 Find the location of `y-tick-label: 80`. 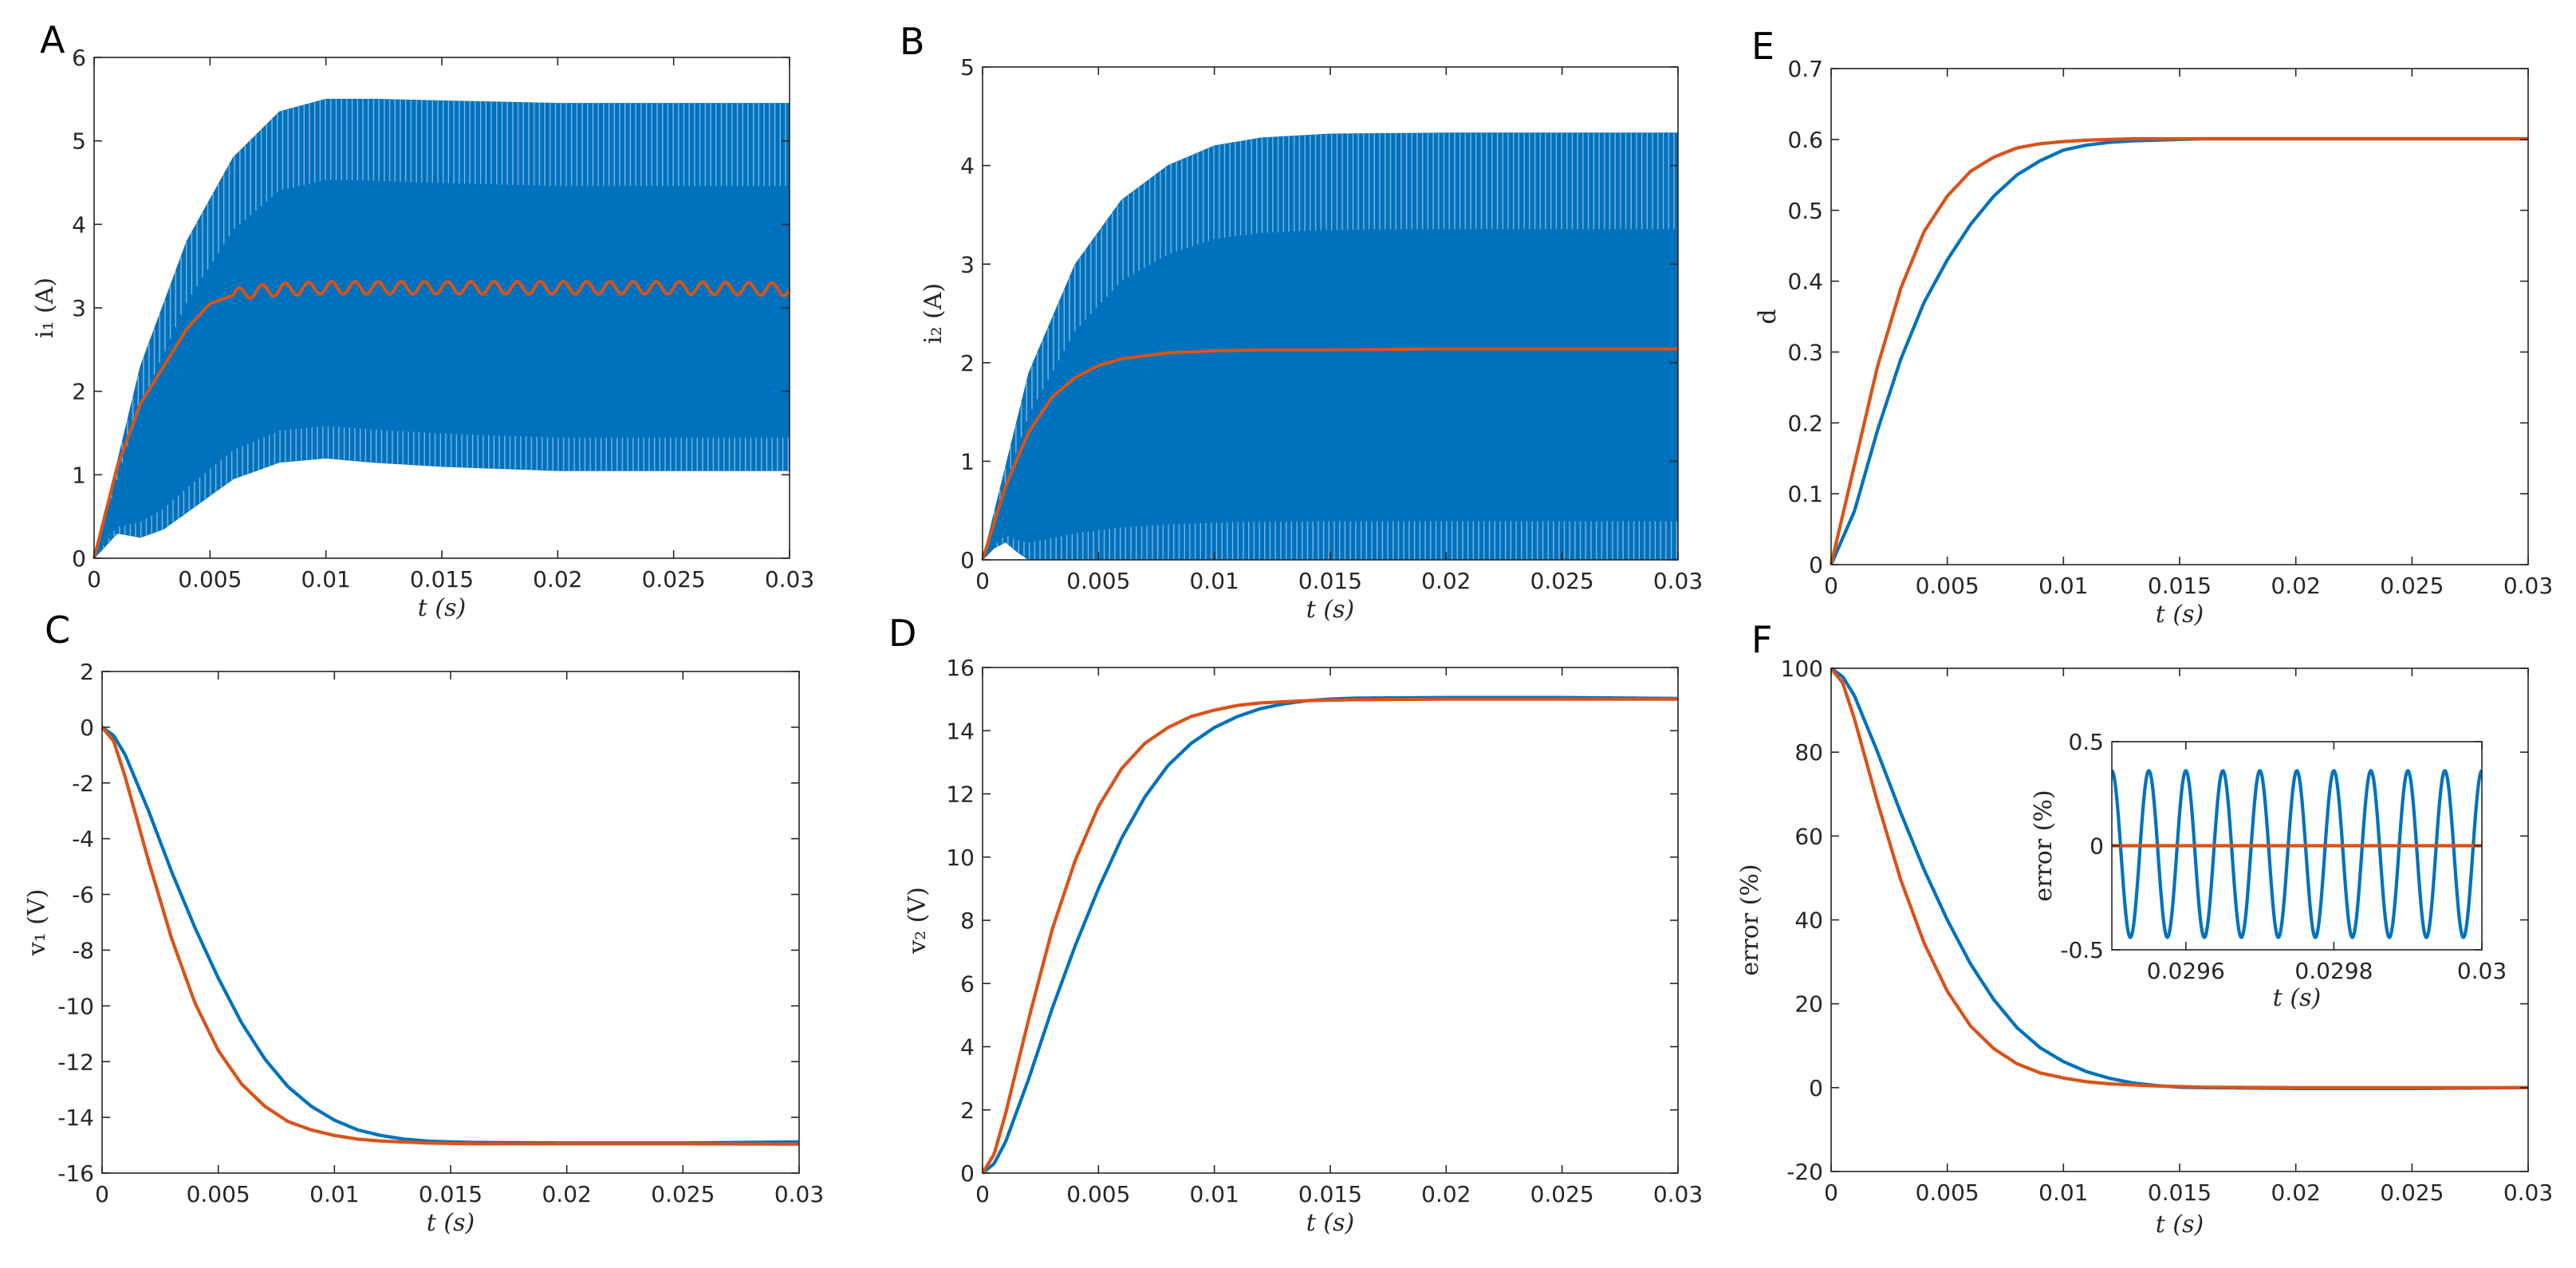

y-tick-label: 80 is located at coordinates (1808, 752).